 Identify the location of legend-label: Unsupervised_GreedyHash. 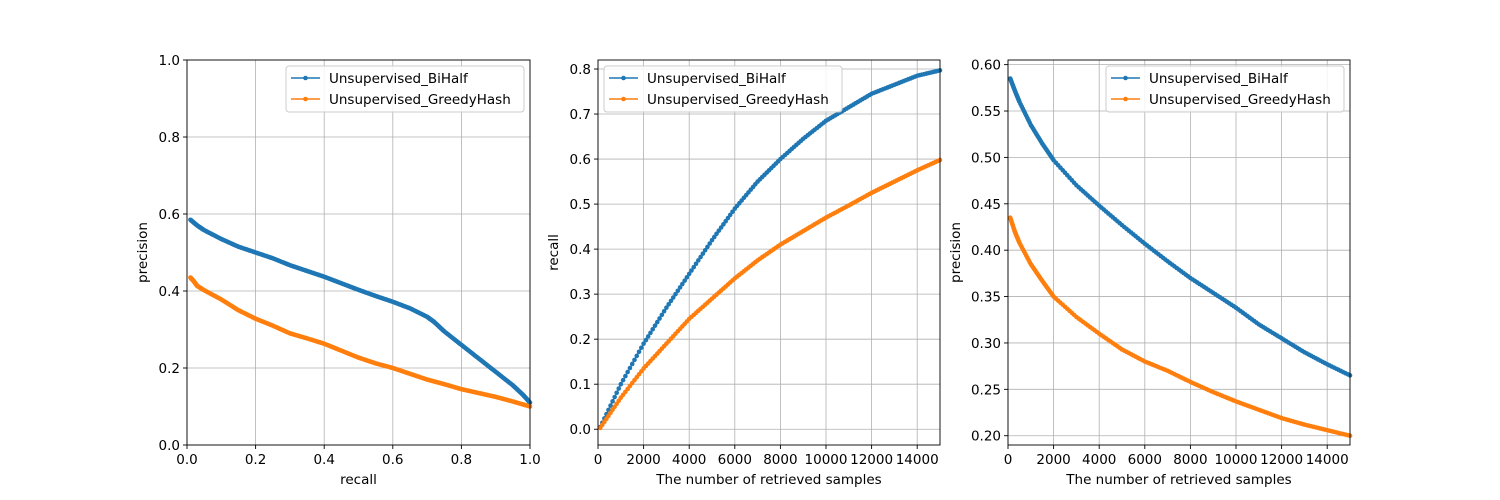
(738, 100).